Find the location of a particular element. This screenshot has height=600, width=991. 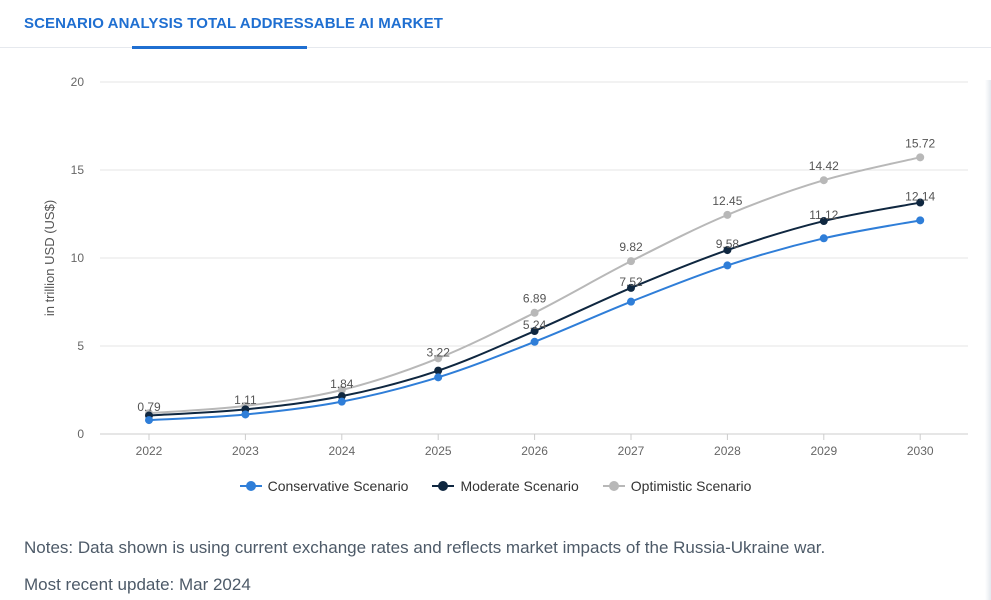

data-label-conservative-scenario: 5.24 is located at coordinates (535, 325).